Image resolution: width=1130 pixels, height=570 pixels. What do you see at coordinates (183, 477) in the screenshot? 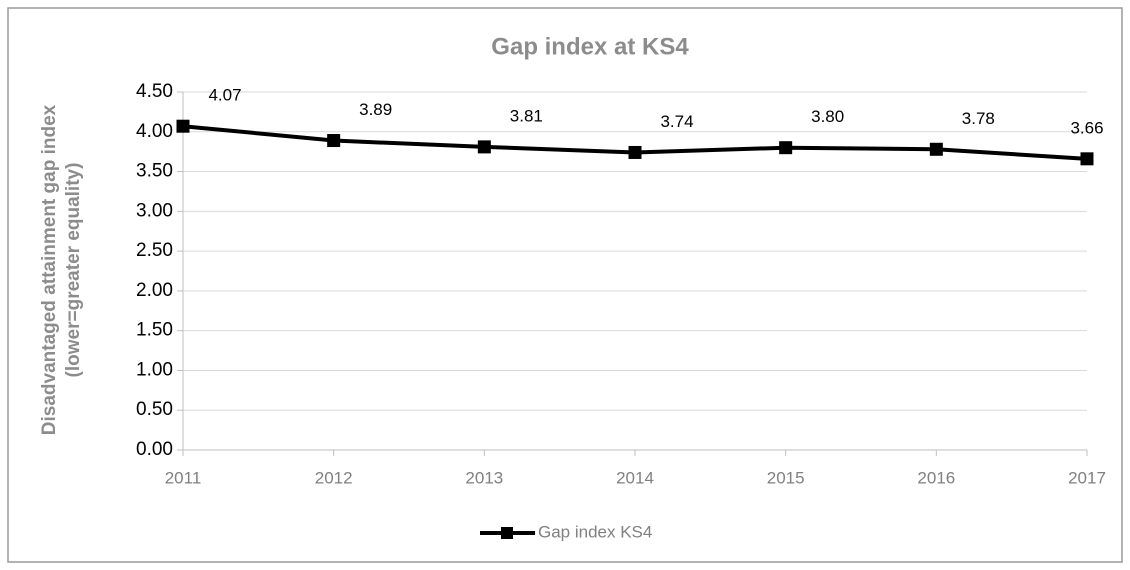
I see `x-tick-label: 2011` at bounding box center [183, 477].